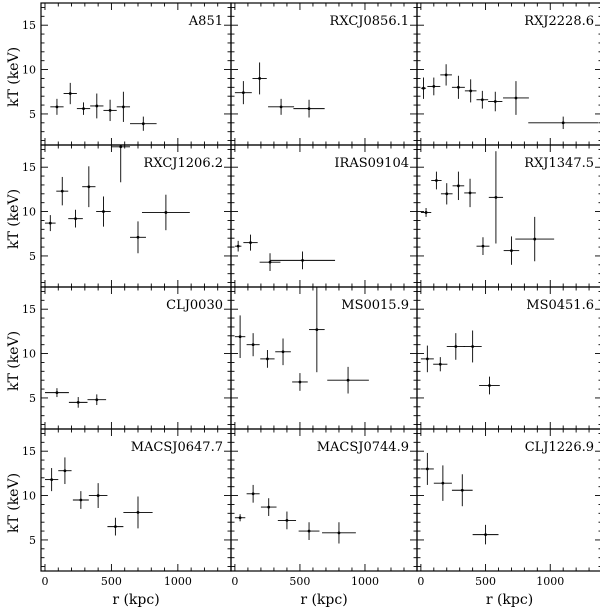 The width and height of the screenshot is (600, 613). What do you see at coordinates (559, 163) in the screenshot?
I see `panel-label: RXJ1347.5` at bounding box center [559, 163].